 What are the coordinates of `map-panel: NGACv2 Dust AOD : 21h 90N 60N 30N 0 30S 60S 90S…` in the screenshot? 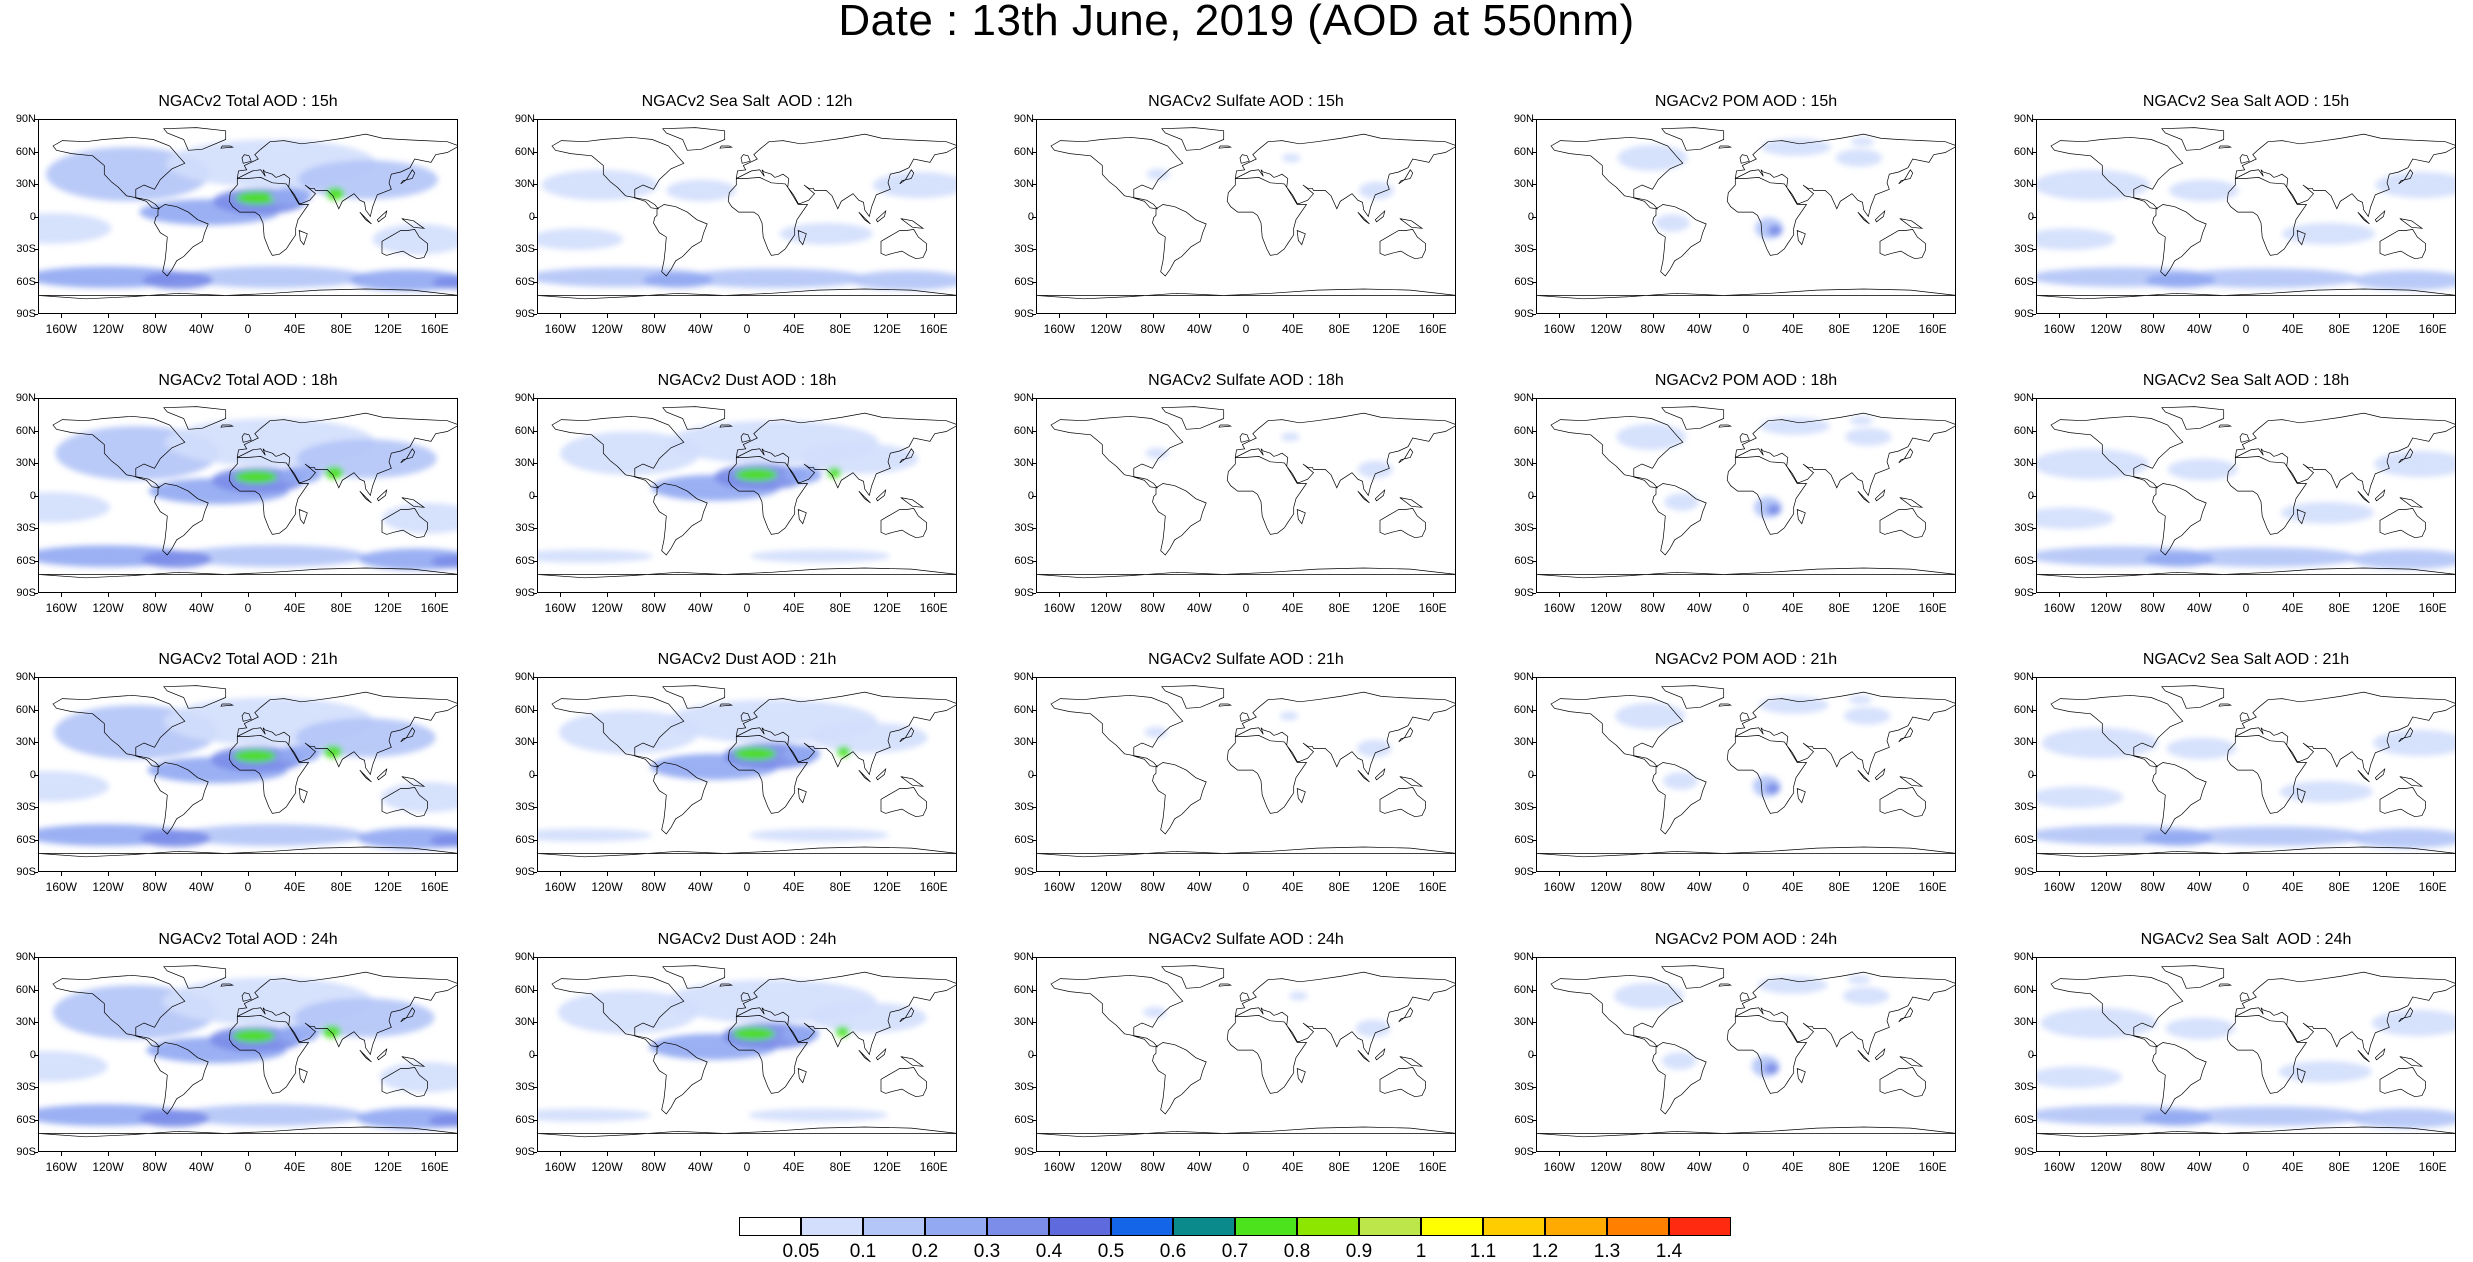 It's located at (736, 772).